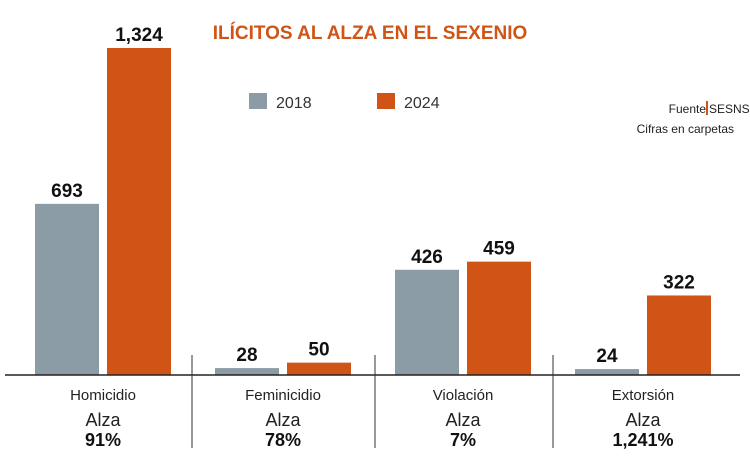 The image size is (750, 472). I want to click on bar-2024-violación, so click(499, 318).